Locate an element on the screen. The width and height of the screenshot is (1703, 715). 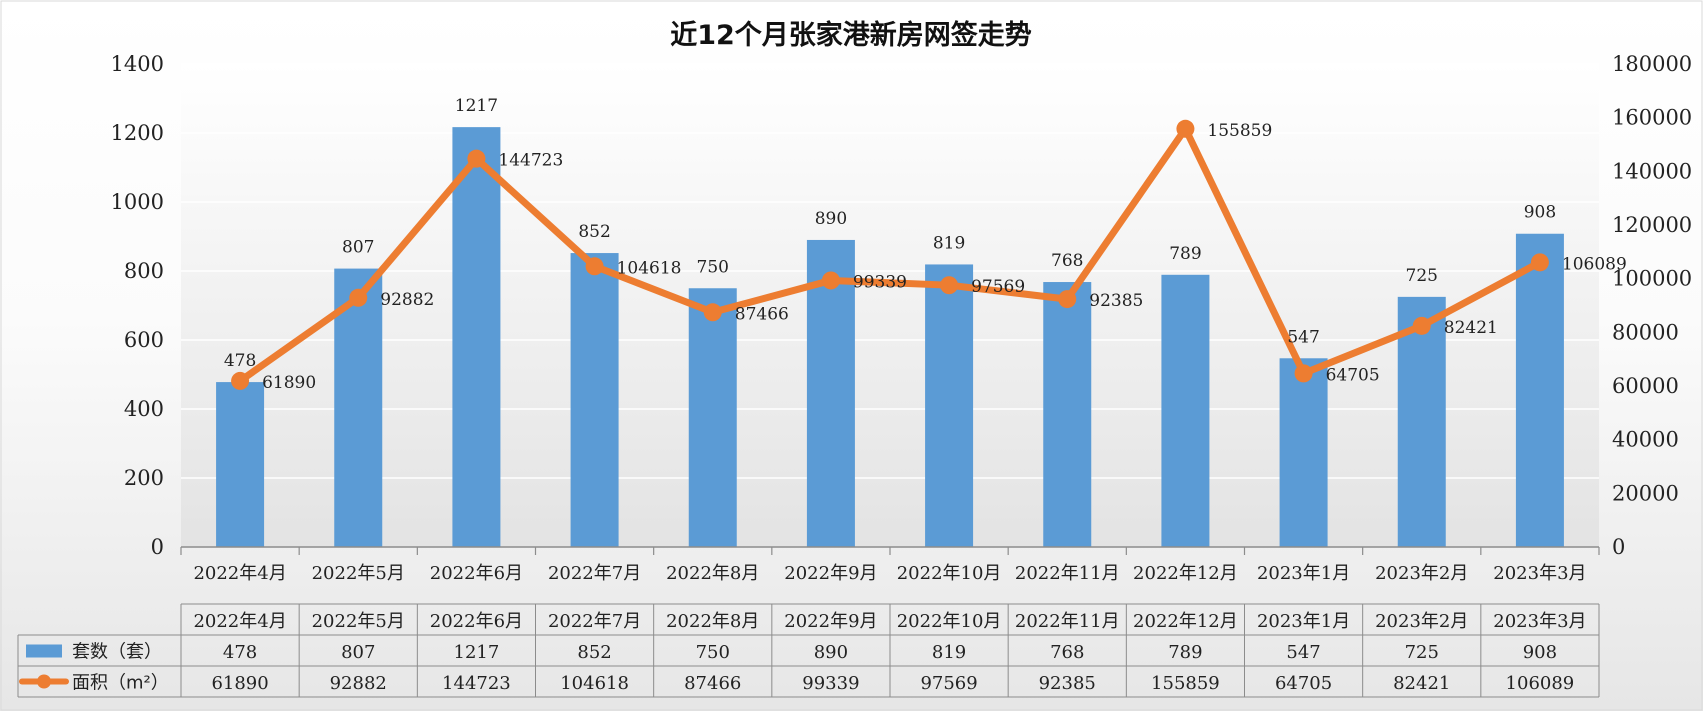
table-cell: 890 is located at coordinates (831, 652).